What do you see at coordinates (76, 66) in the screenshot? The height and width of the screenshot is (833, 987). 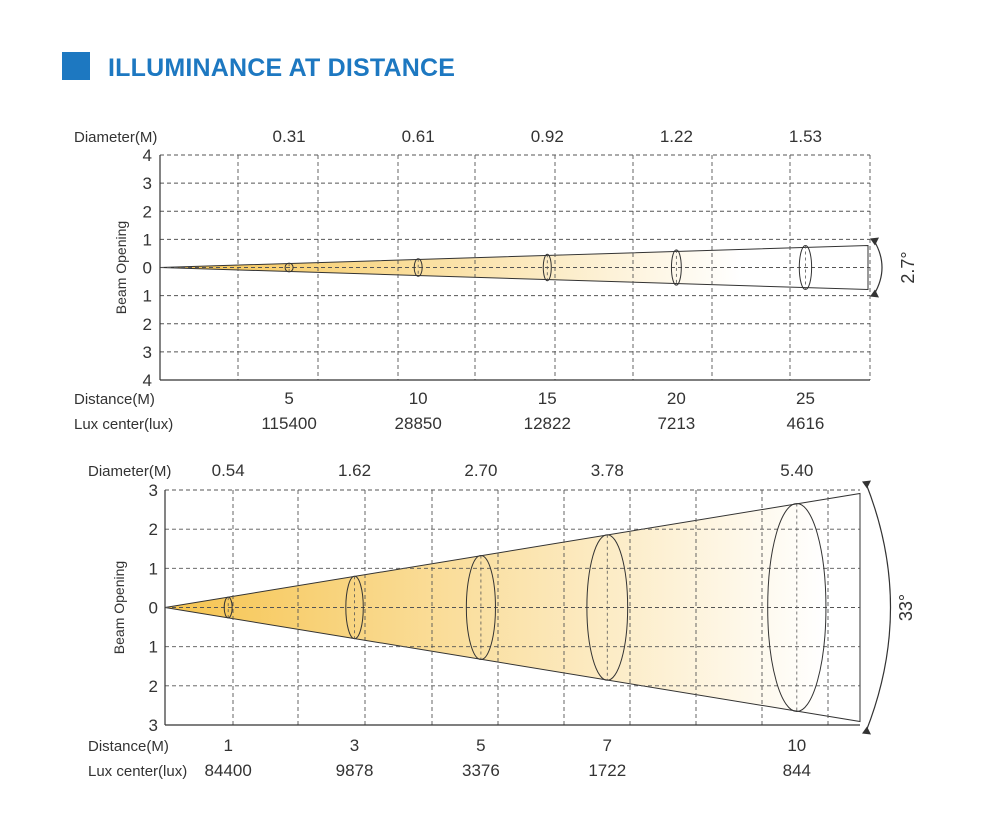 I see `header-square-icon` at bounding box center [76, 66].